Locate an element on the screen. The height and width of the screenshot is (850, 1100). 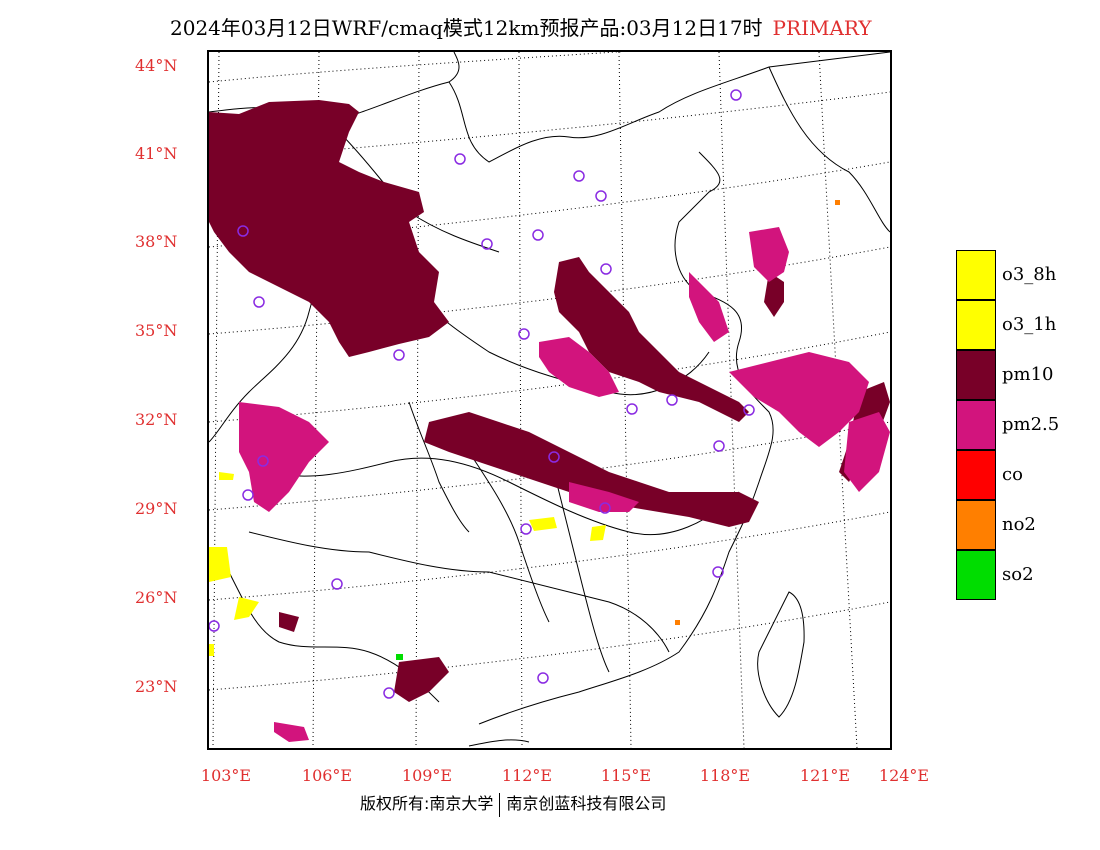
so2-marker is located at coordinates (399, 657).